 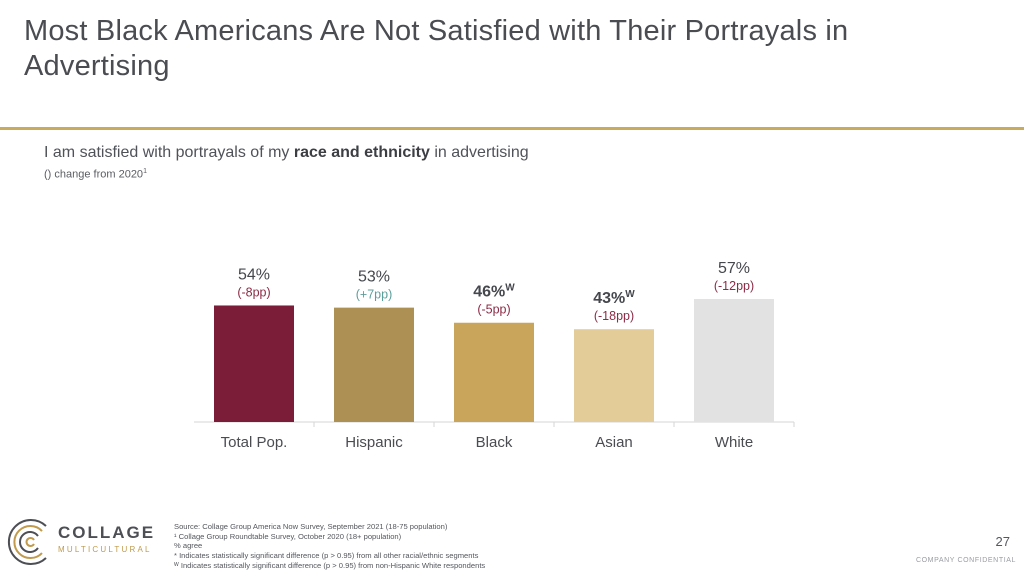 What do you see at coordinates (374, 442) in the screenshot?
I see `x-tick-label: Hispanic` at bounding box center [374, 442].